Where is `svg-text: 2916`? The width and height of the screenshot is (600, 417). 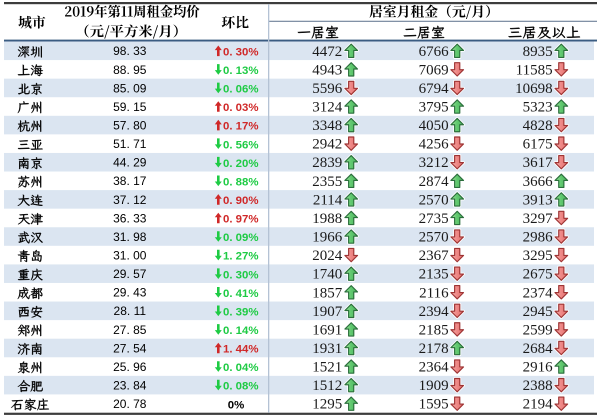 svg-text: 2916 is located at coordinates (538, 368).